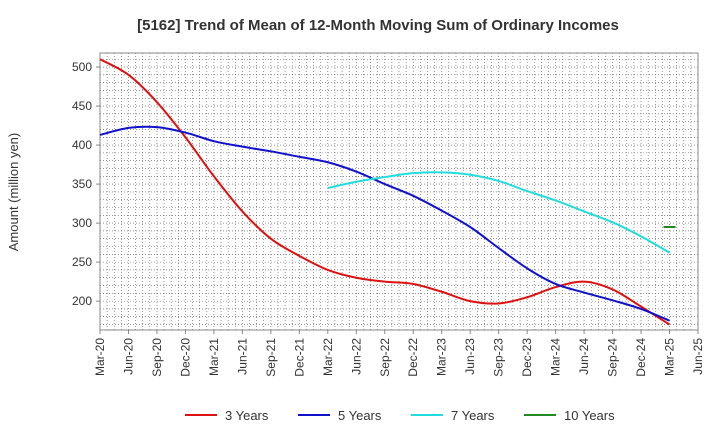  I want to click on y-tick-label: 200, so click(82, 301).